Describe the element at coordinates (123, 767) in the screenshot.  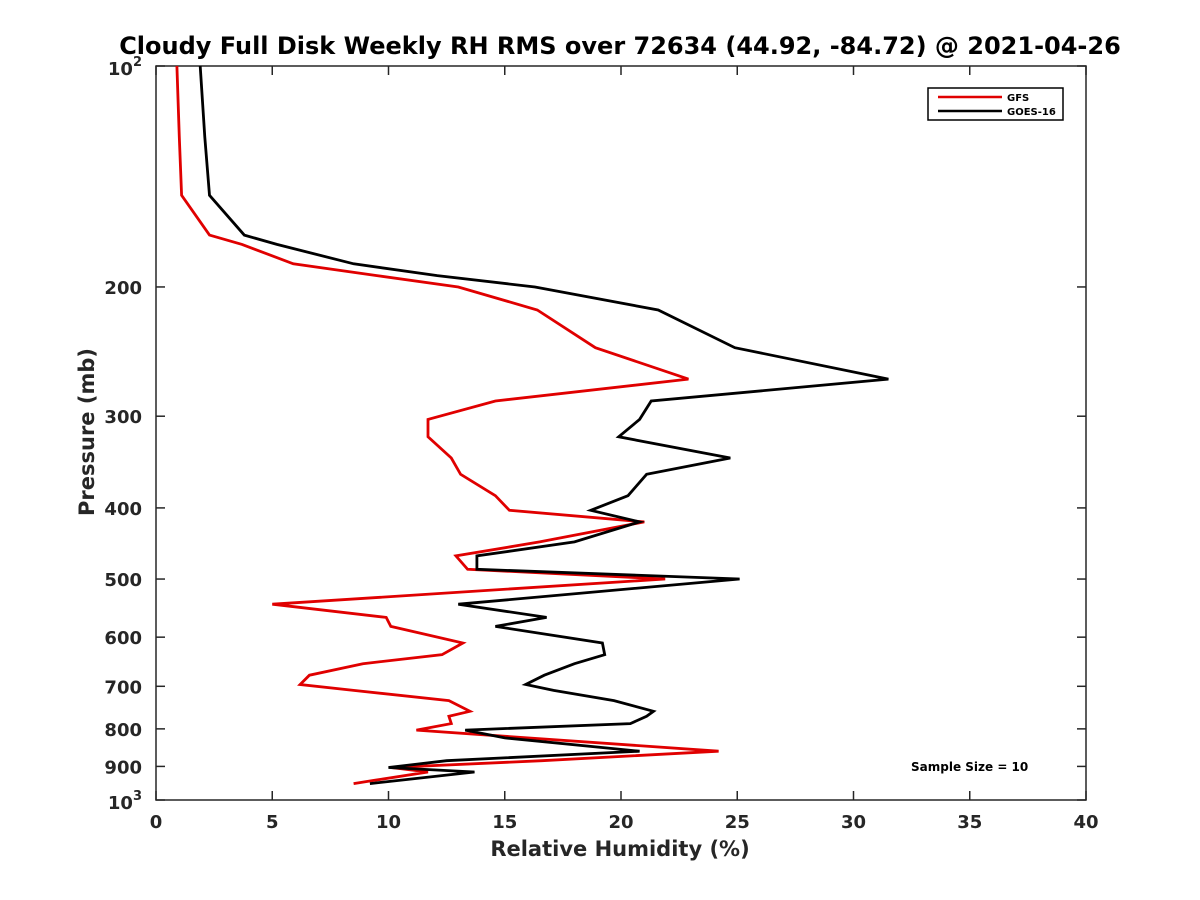
I see `y-tick-label: 900` at that location.